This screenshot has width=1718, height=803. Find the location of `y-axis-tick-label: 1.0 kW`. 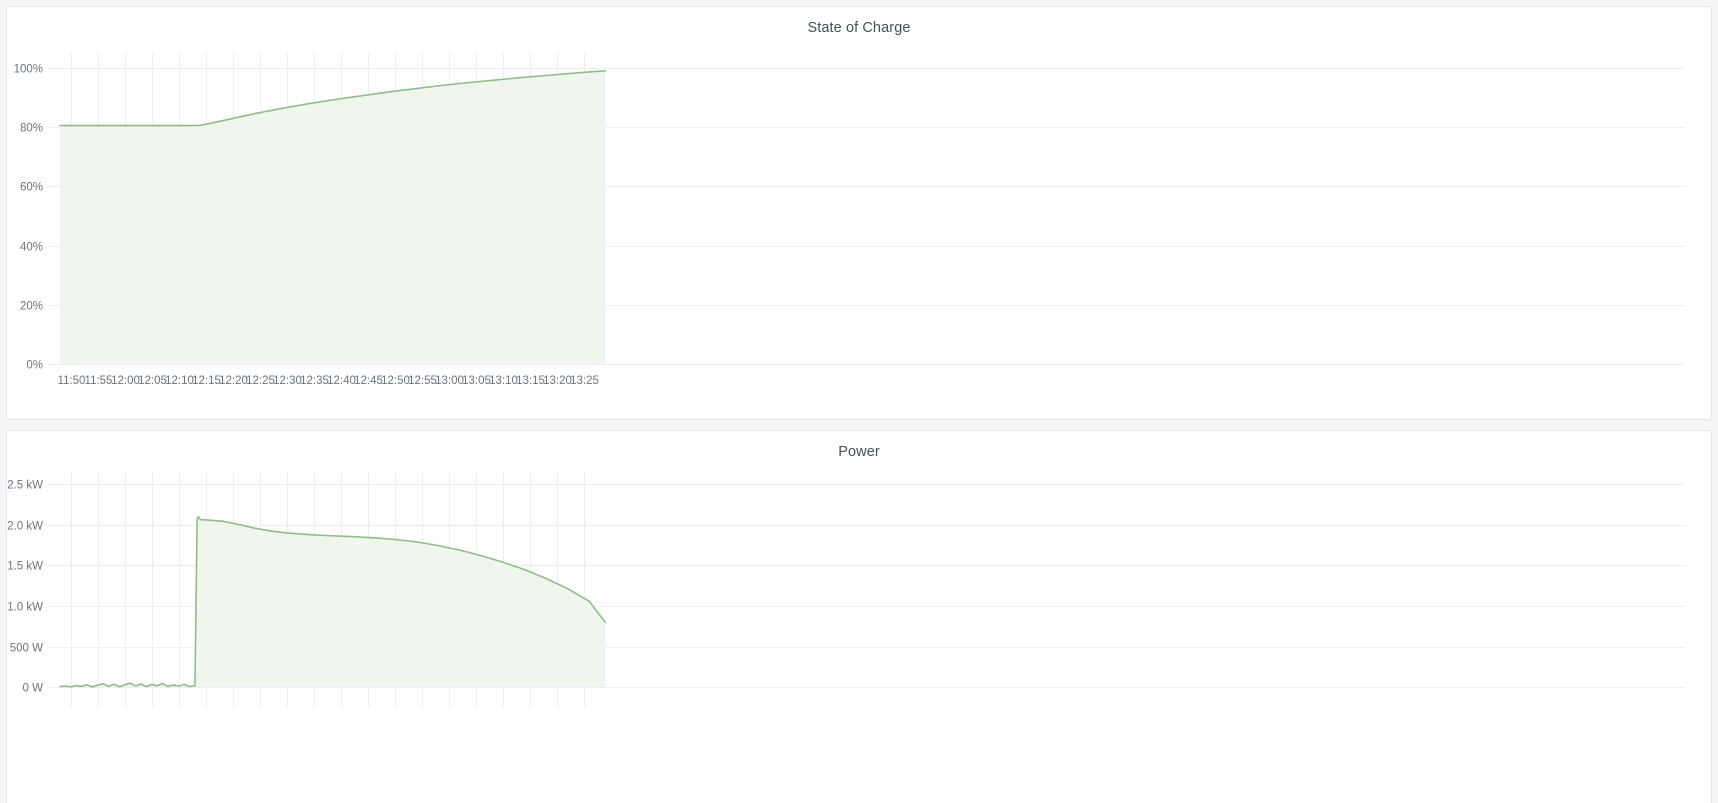

y-axis-tick-label: 1.0 kW is located at coordinates (25, 608).